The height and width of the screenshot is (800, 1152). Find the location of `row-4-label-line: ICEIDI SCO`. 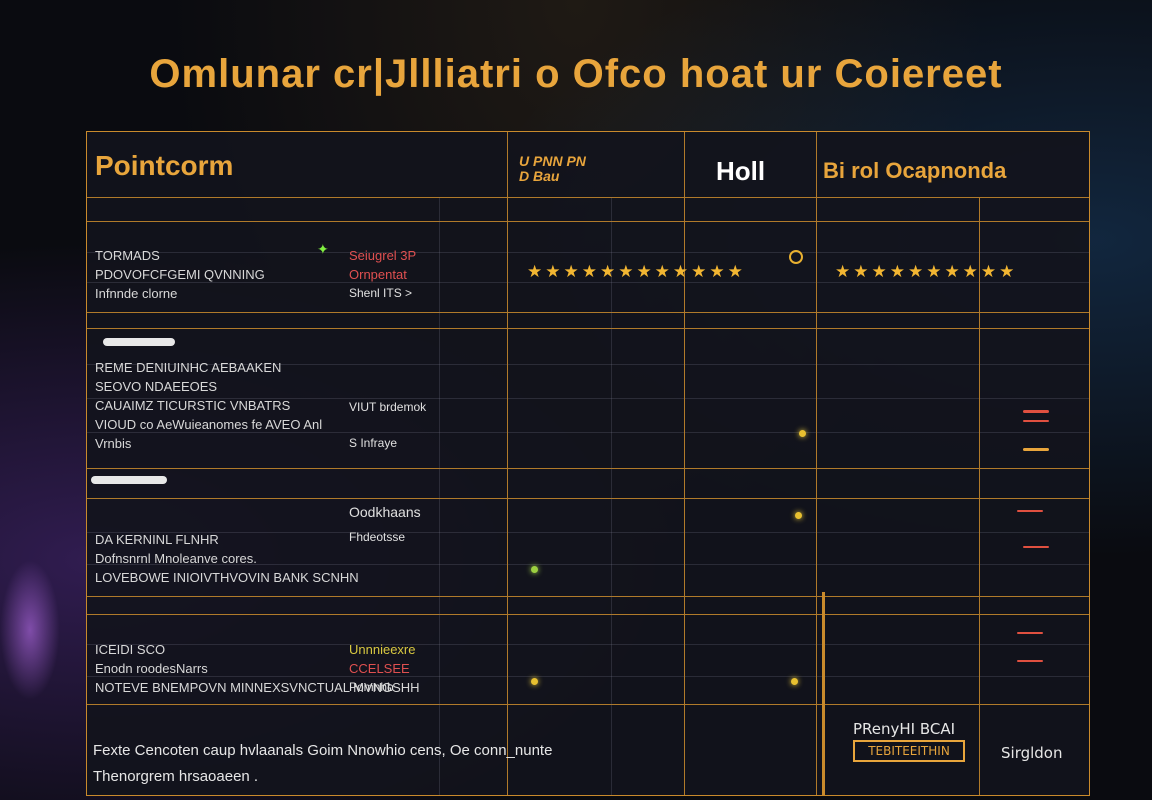

row-4-label-line: ICEIDI SCO is located at coordinates (130, 649).